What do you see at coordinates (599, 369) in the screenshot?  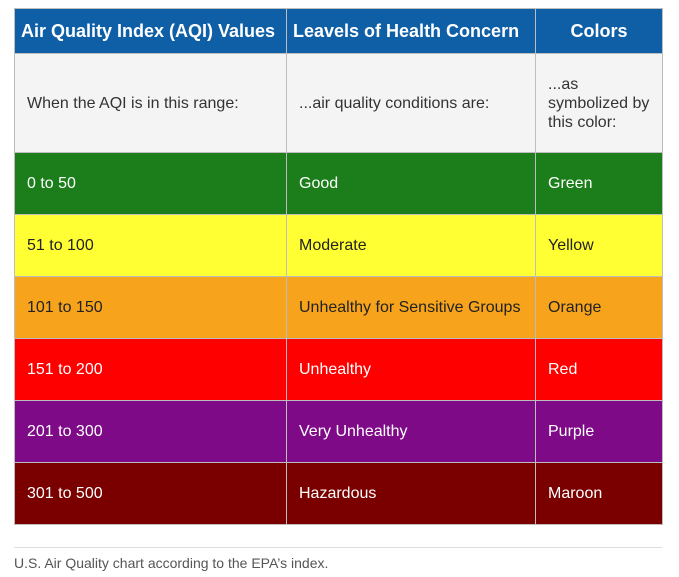 I see `color-name: Red` at bounding box center [599, 369].